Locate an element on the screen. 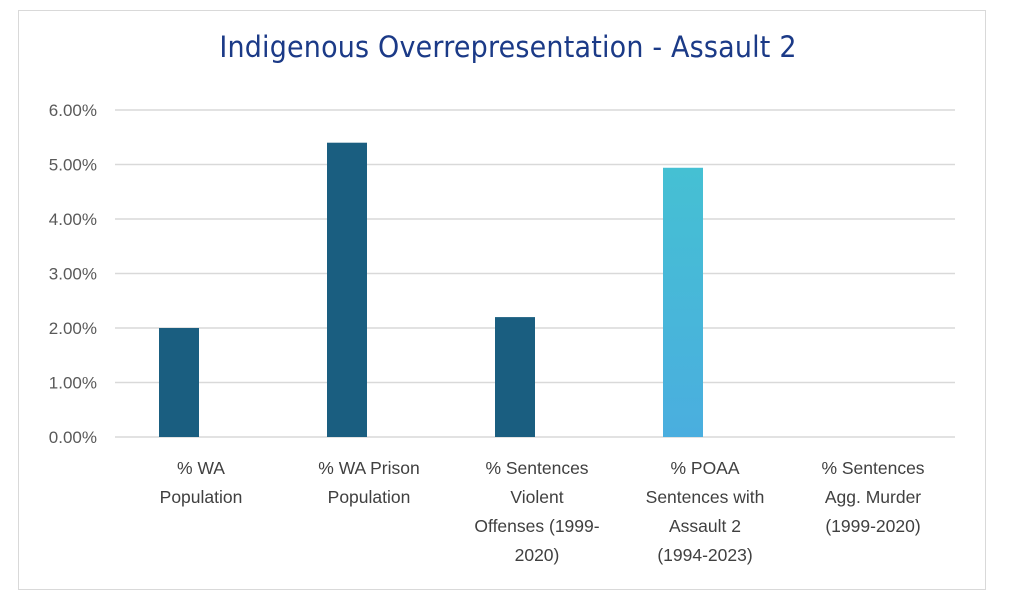 This screenshot has width=1016, height=608. x-category-label: % WA is located at coordinates (201, 468).